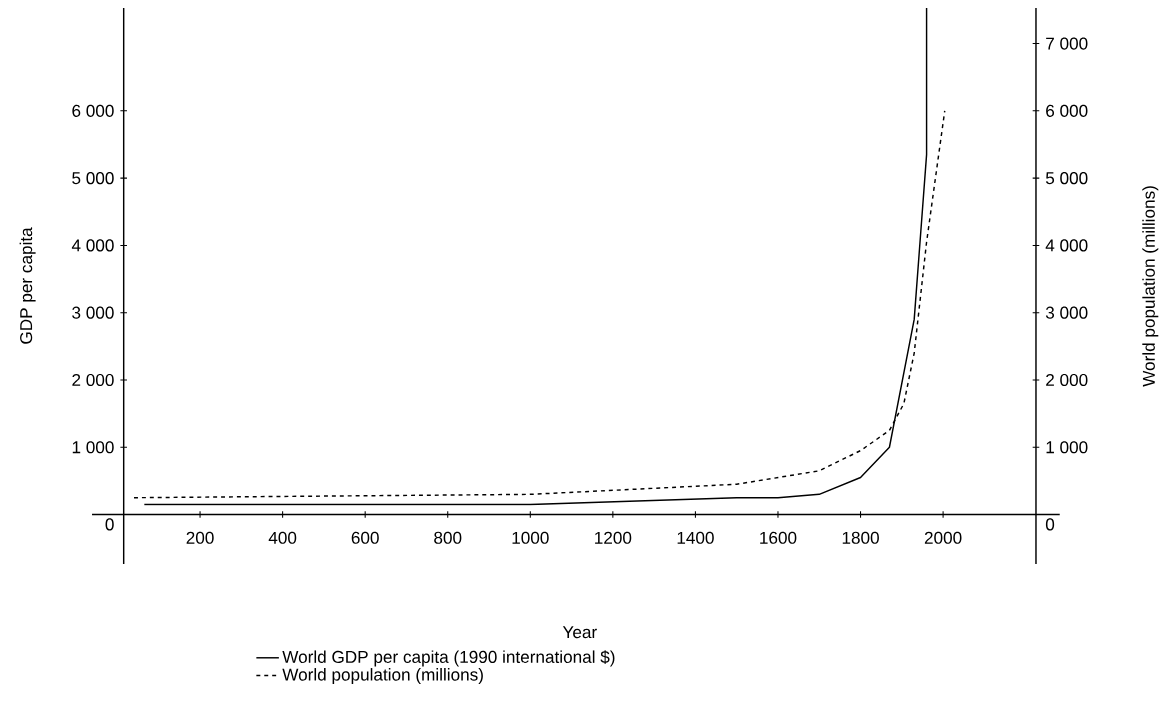  What do you see at coordinates (778, 538) in the screenshot?
I see `x-tick-label: 1600` at bounding box center [778, 538].